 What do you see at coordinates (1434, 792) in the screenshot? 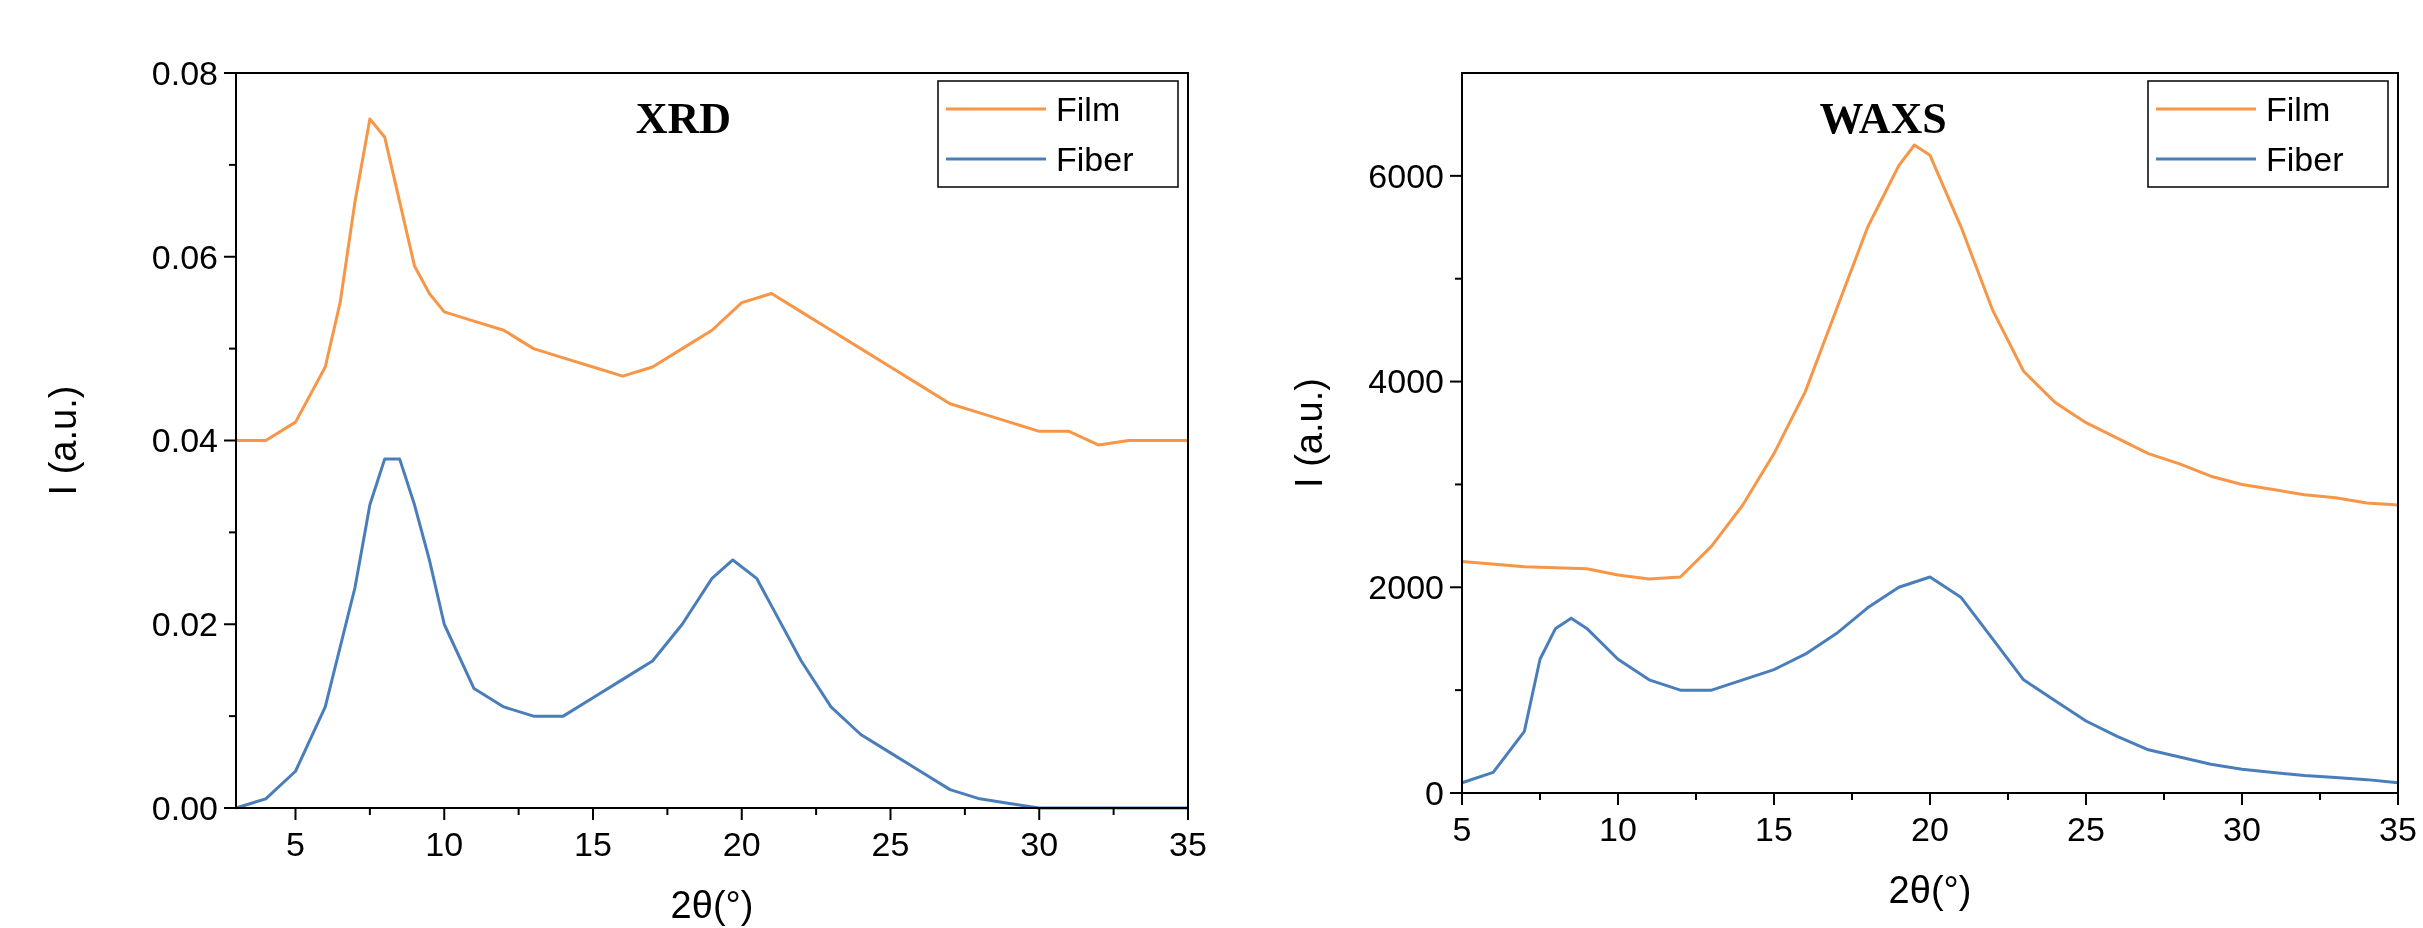
I see `y-tick-label: 0` at bounding box center [1434, 792].